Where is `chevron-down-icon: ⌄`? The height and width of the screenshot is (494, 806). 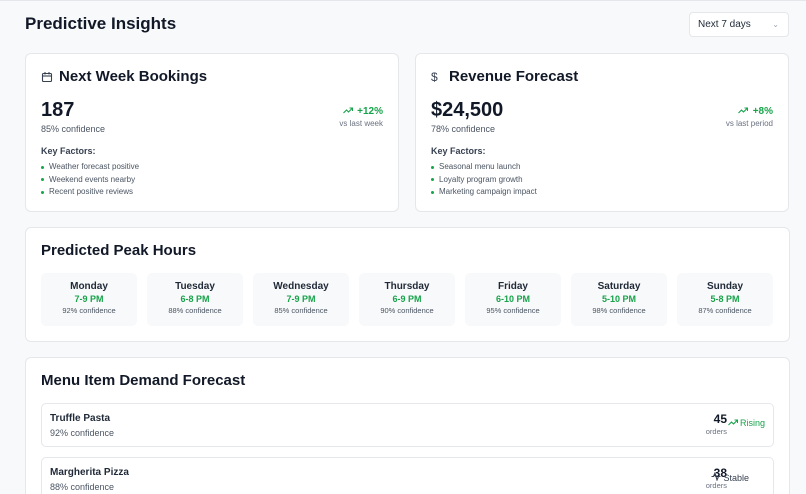
chevron-down-icon: ⌄ is located at coordinates (775, 24).